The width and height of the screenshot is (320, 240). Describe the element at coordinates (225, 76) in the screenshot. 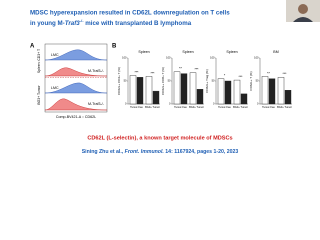

I see `significance: *` at that location.